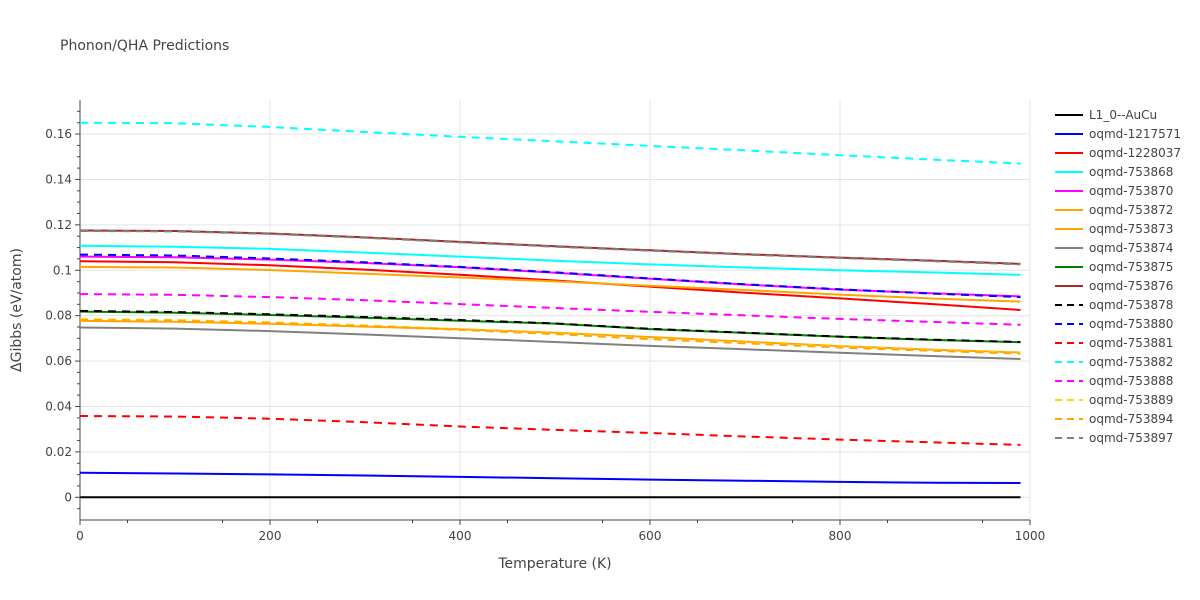 This screenshot has height=600, width=1200. I want to click on y-tick-label: 0.12, so click(58, 225).